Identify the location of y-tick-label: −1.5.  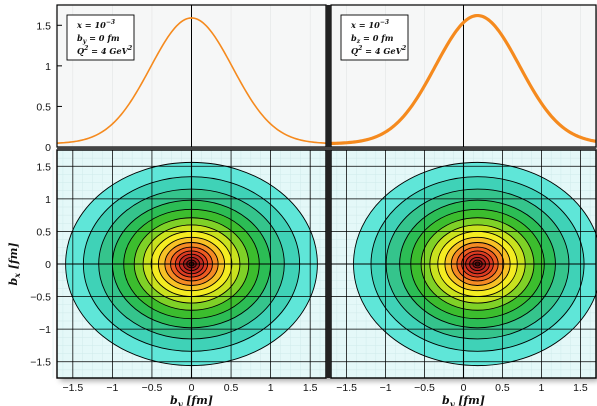
(40, 363).